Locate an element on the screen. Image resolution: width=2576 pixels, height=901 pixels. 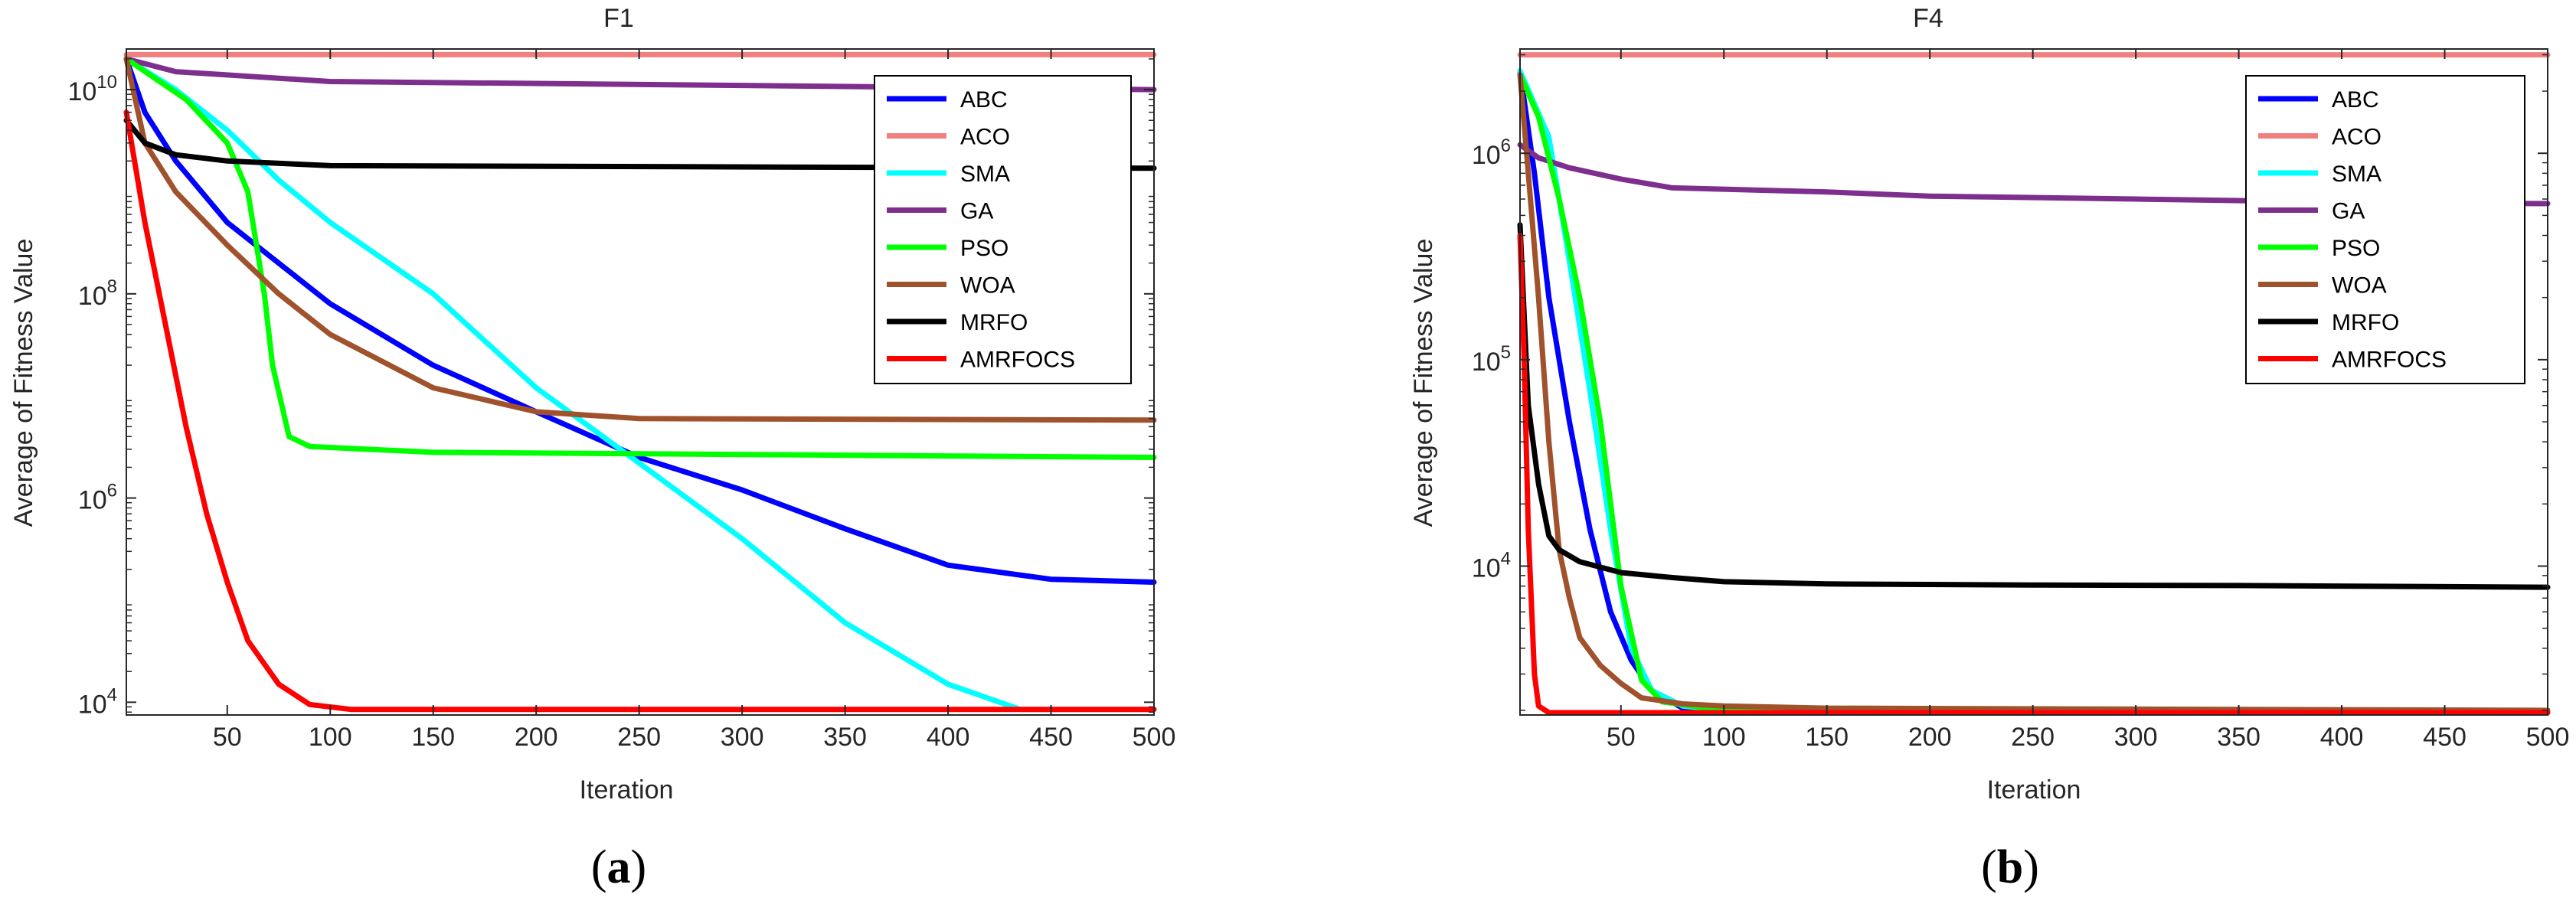
caption-letter: a is located at coordinates (619, 867).